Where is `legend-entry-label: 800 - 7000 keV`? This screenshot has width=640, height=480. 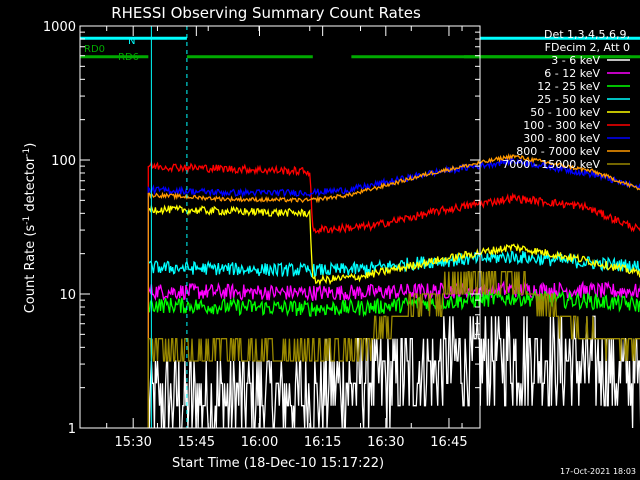 legend-entry-label: 800 - 7000 keV is located at coordinates (558, 151).